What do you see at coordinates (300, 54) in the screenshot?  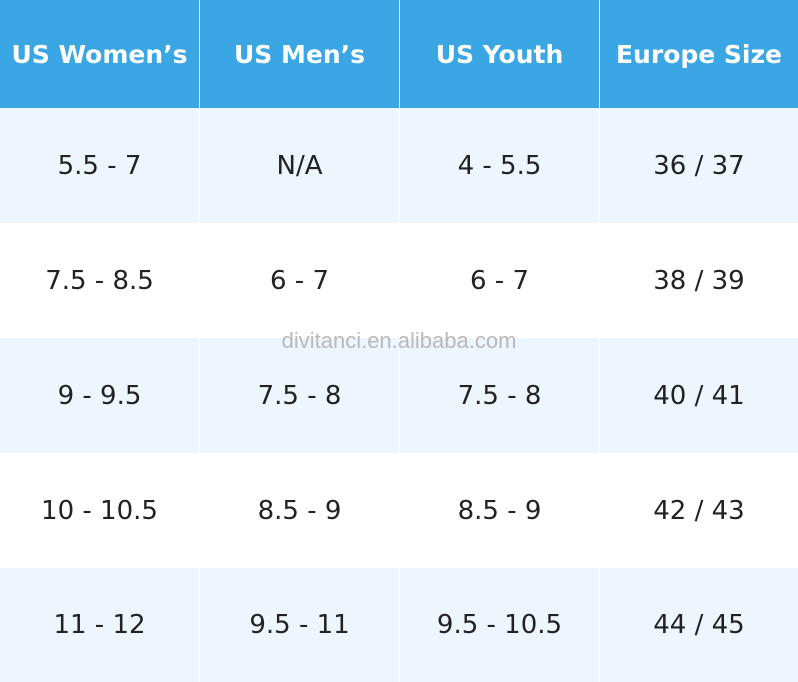 I see `header-us-mens: US Men’s` at bounding box center [300, 54].